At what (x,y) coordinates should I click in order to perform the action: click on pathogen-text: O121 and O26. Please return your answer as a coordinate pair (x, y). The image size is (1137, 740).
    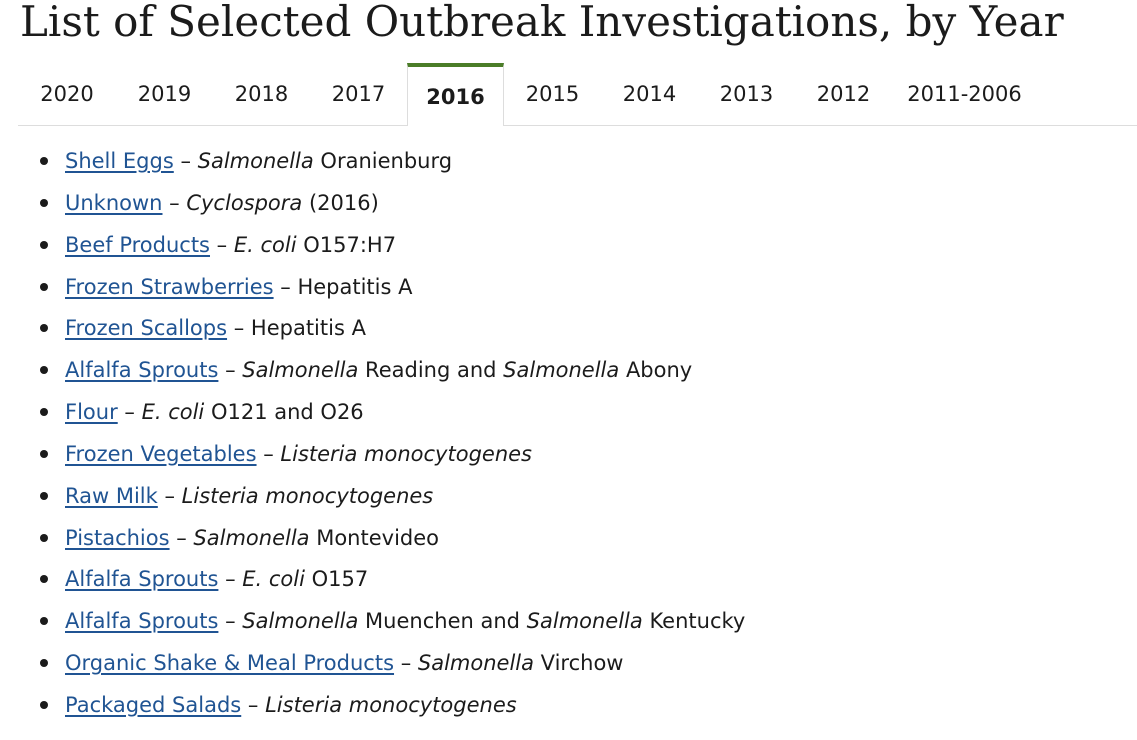
    Looking at the image, I should click on (284, 412).